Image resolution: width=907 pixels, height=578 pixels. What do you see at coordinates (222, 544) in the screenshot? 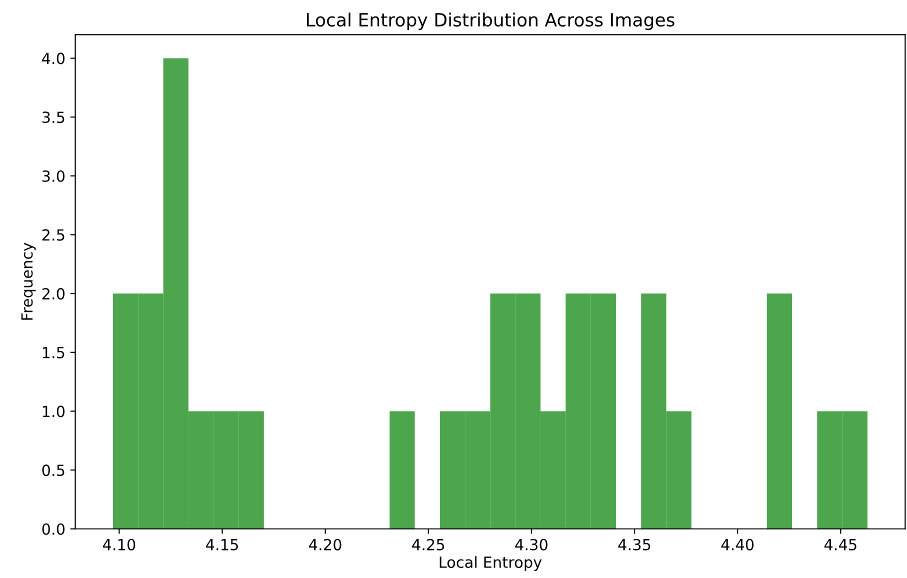
I see `x-tick-label: 4.15` at bounding box center [222, 544].